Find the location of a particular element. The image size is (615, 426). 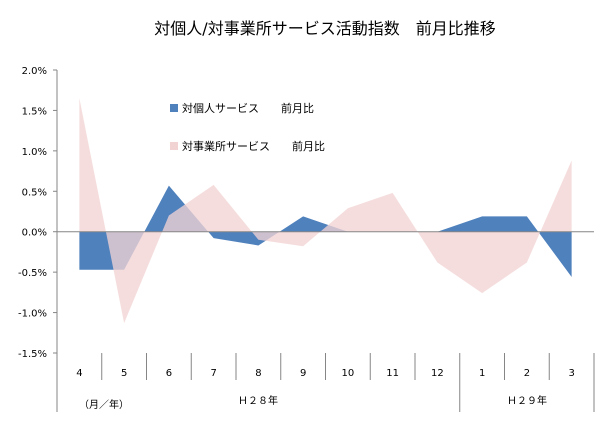

x-tick-label: 10 is located at coordinates (348, 373).